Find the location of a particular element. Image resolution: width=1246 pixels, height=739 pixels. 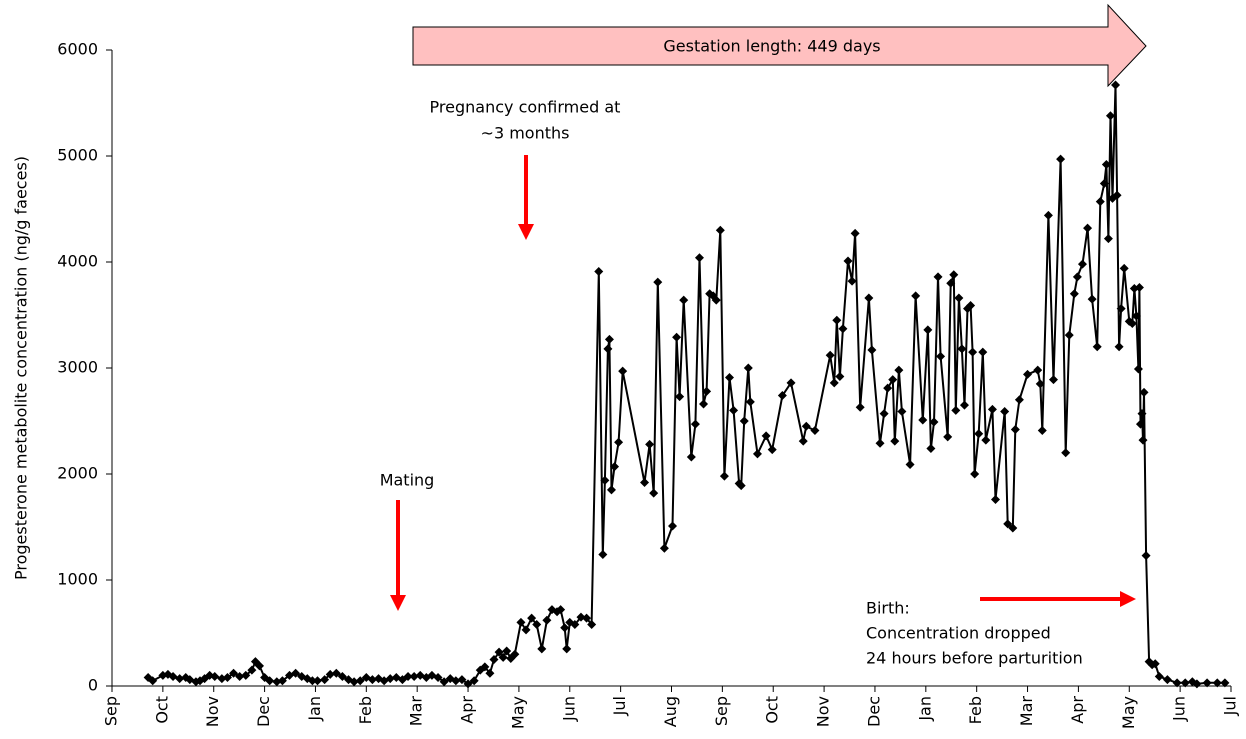

x-tick-label: Mar is located at coordinates (1026, 711).